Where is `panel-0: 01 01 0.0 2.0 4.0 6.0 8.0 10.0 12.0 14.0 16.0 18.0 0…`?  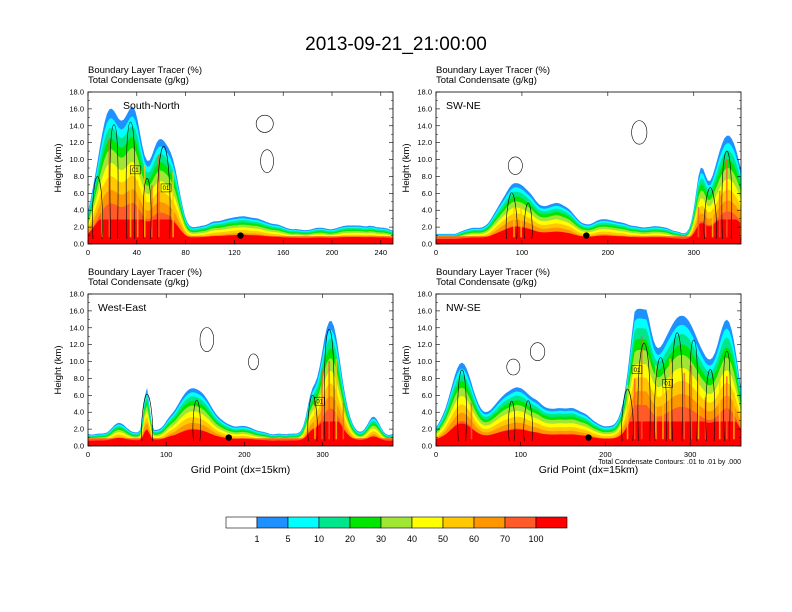 panel-0: 01 01 0.0 2.0 4.0 6.0 8.0 10.0 12.0 14.0 16.0 18.0 0… is located at coordinates (223, 161).